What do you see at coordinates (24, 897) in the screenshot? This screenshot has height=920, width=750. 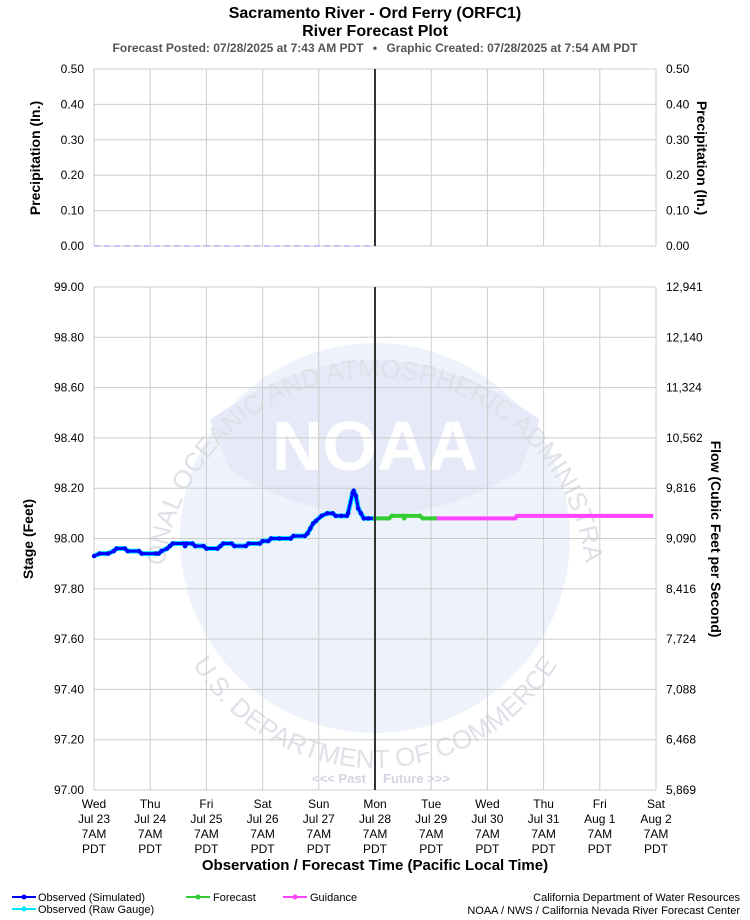 I see `legend-marker-simulated` at bounding box center [24, 897].